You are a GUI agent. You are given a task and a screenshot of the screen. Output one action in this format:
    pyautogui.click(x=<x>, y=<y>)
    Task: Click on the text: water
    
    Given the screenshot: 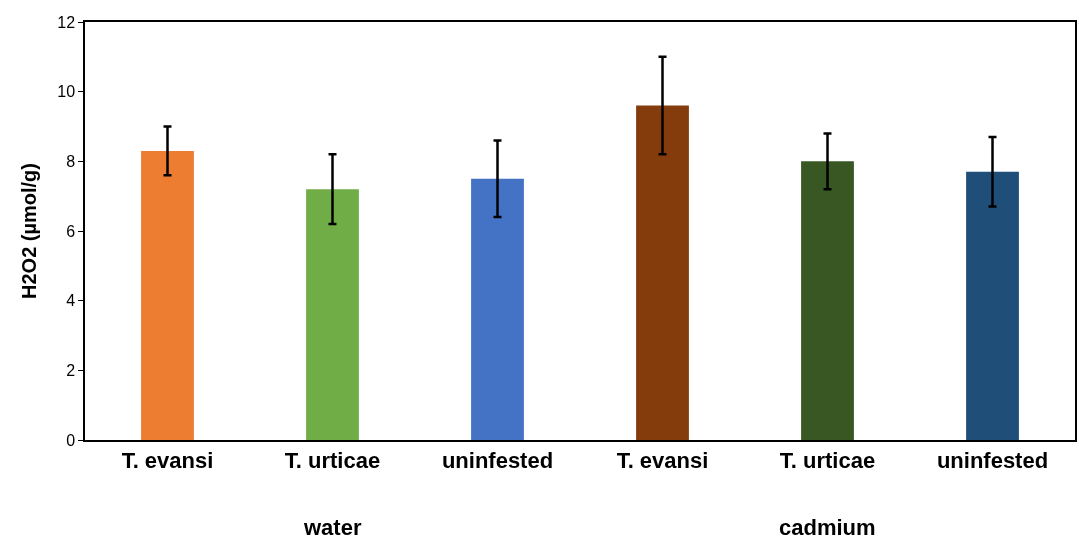 What is the action you would take?
    pyautogui.click(x=332, y=527)
    